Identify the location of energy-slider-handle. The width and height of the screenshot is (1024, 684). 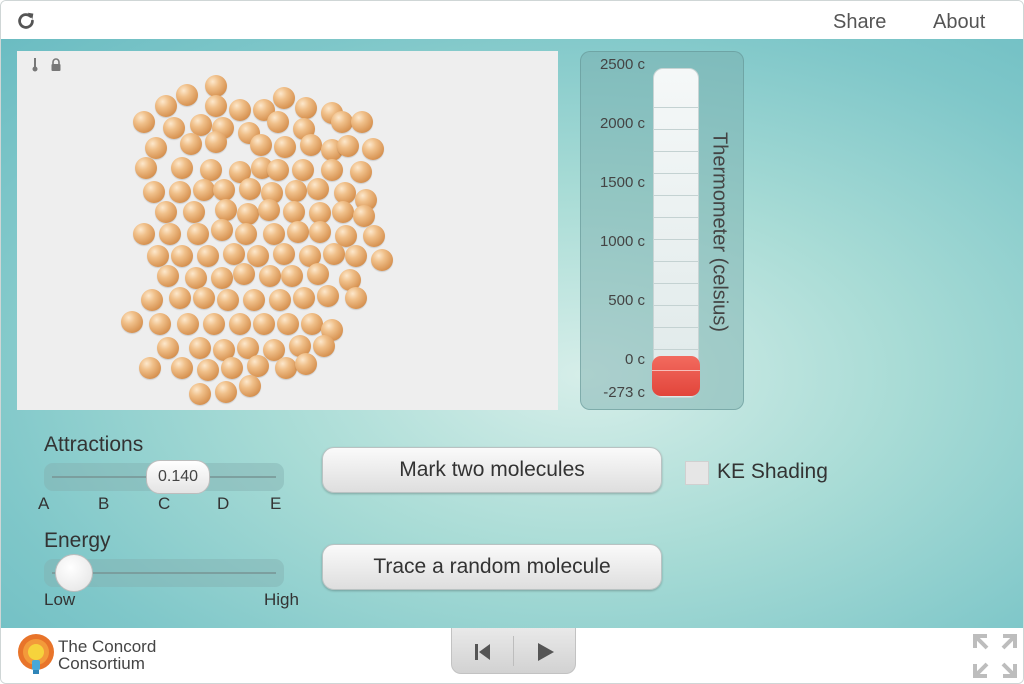
(74, 573).